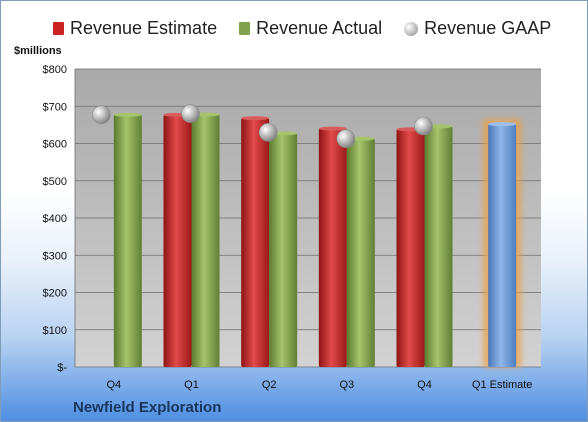  What do you see at coordinates (55, 182) in the screenshot?
I see `y-tick-label: $500` at bounding box center [55, 182].